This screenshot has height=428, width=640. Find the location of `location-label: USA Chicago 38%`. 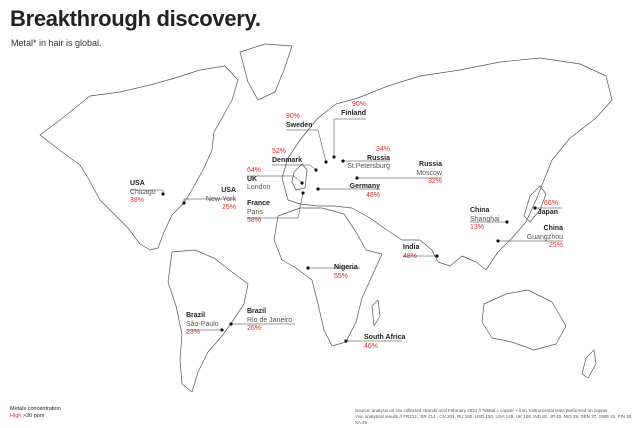

location-label: USA Chicago 38% is located at coordinates (143, 193).